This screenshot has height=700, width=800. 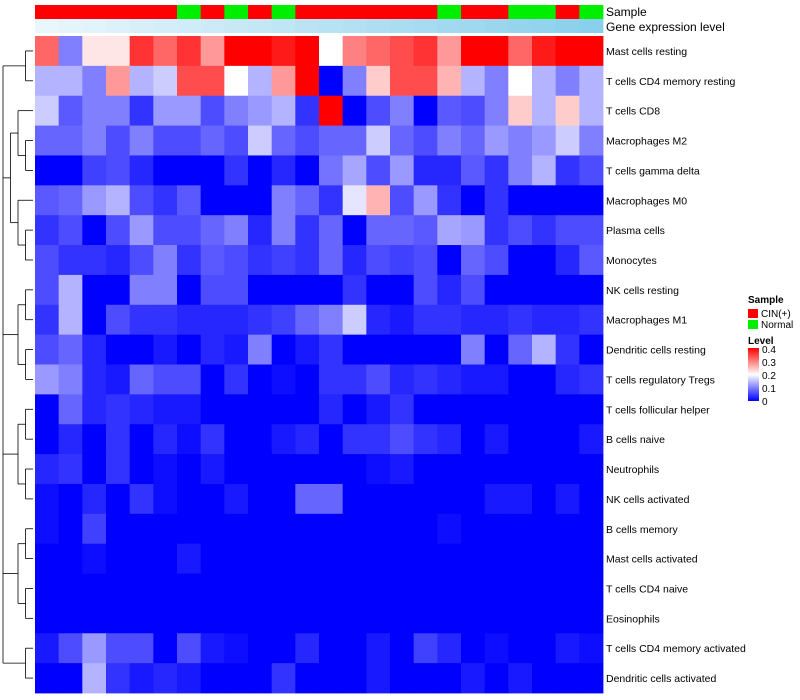 I want to click on legend-tick-0-3: 0.3, so click(x=769, y=363).